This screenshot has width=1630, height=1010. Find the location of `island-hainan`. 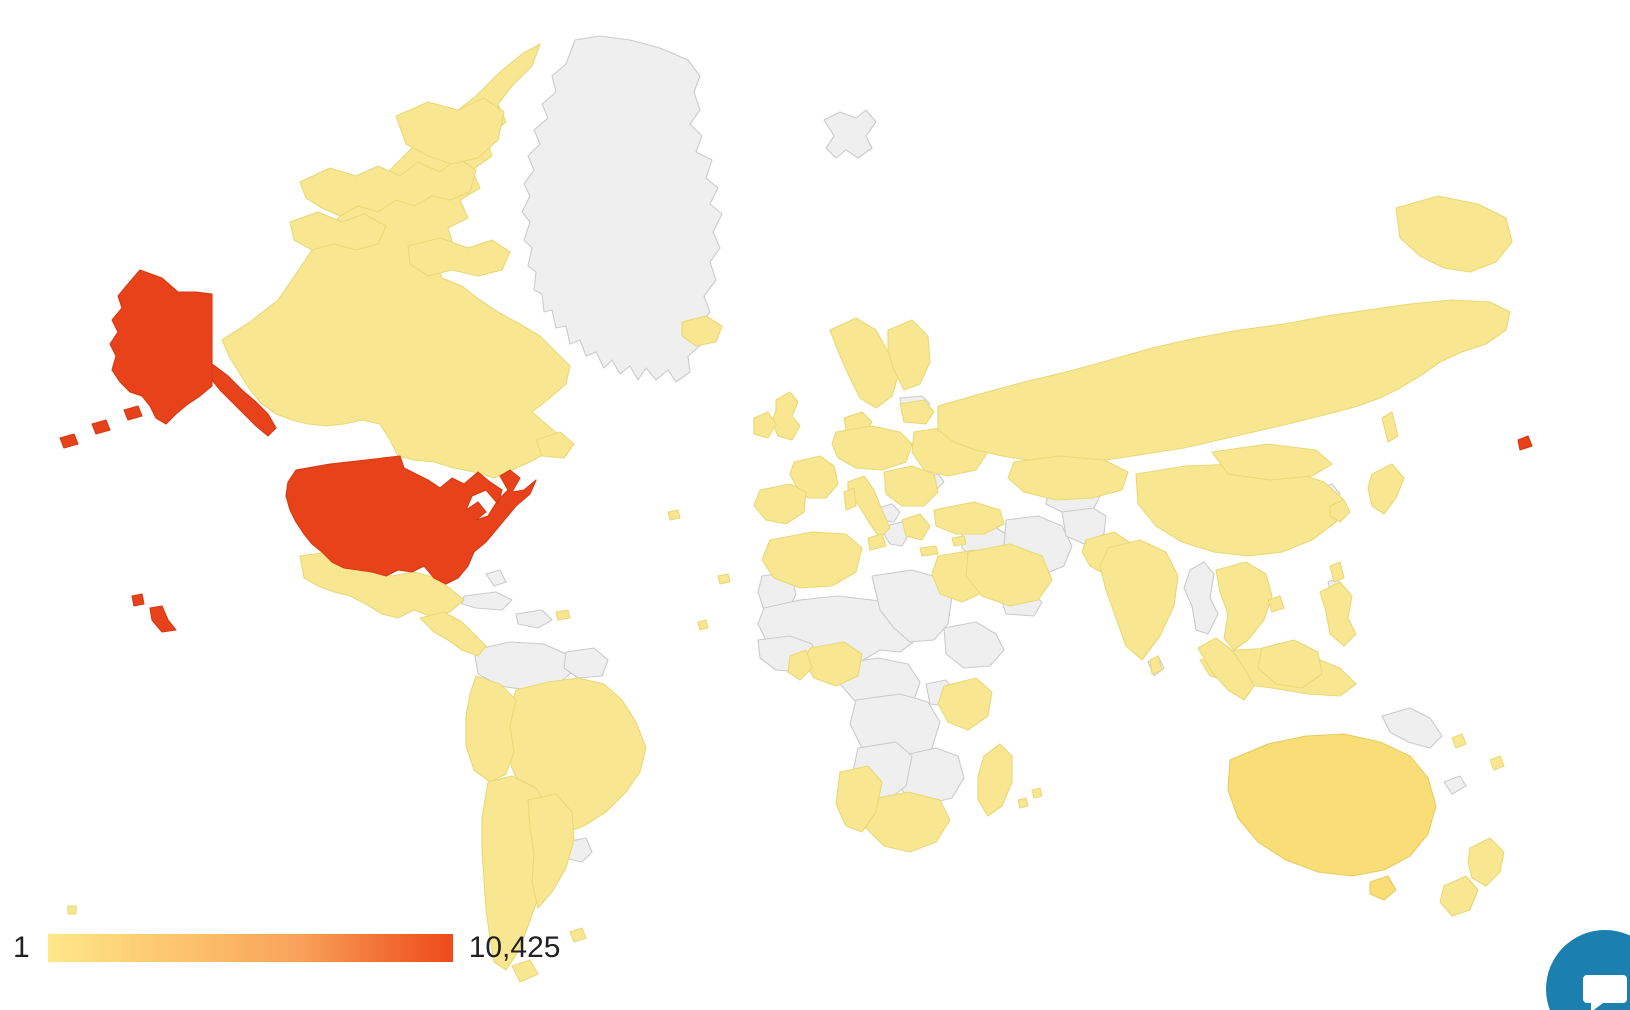

island-hainan is located at coordinates (1276, 604).